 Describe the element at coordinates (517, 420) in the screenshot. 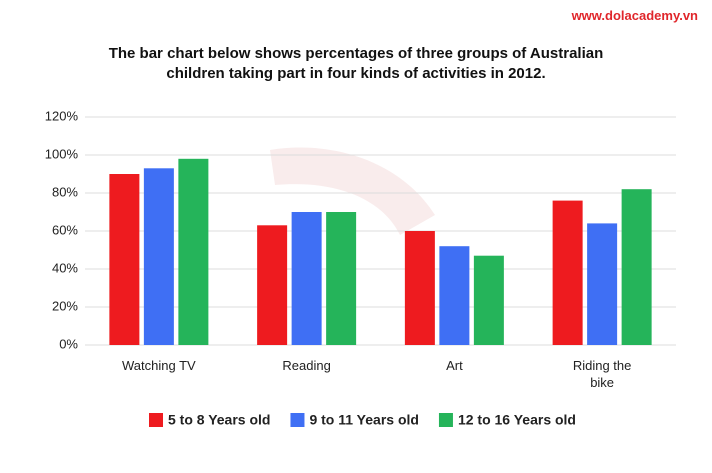

I see `legend-label: 12 to 16 Years old` at that location.